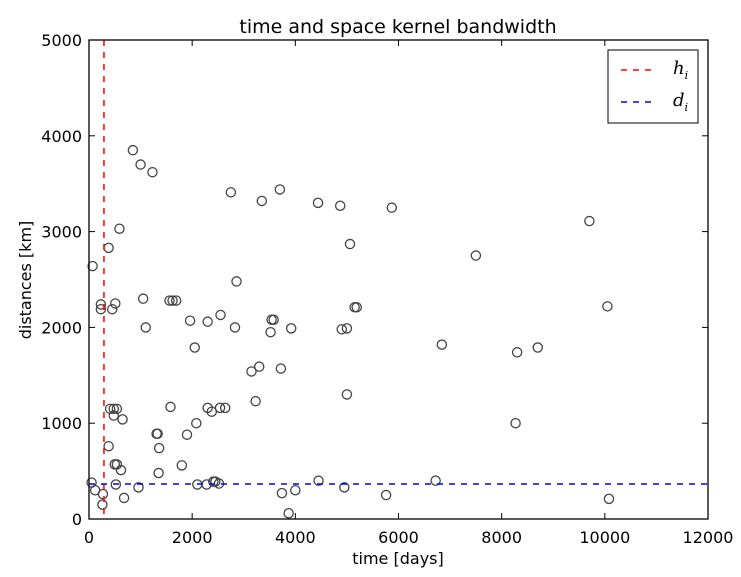 This screenshot has width=741, height=577. Describe the element at coordinates (192, 537) in the screenshot. I see `x-tick-label: 2000` at that location.